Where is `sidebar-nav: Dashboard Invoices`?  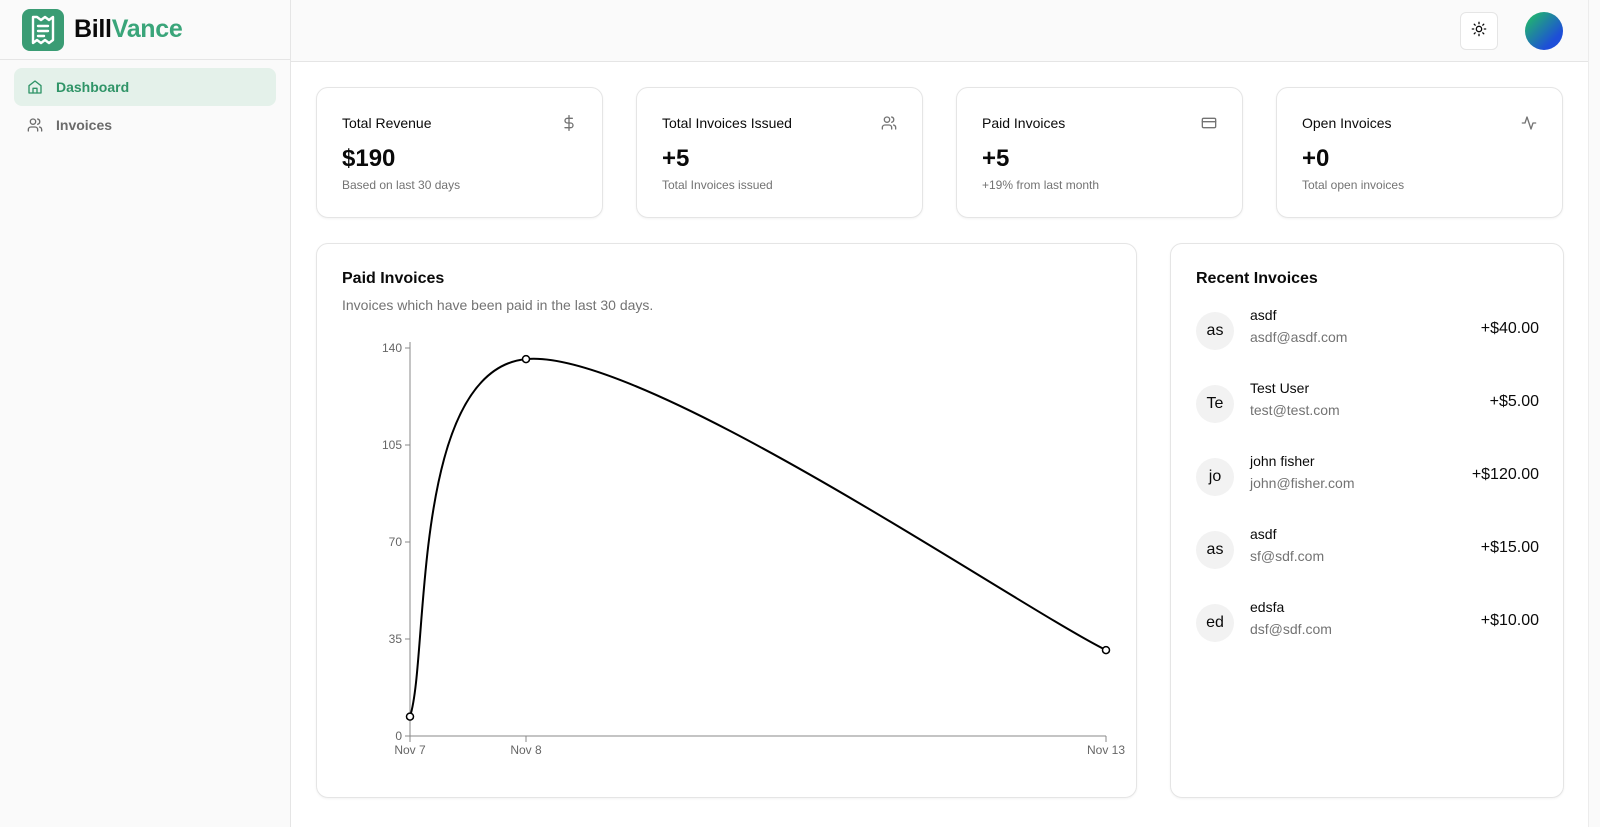 sidebar-nav: Dashboard Invoices is located at coordinates (145, 106).